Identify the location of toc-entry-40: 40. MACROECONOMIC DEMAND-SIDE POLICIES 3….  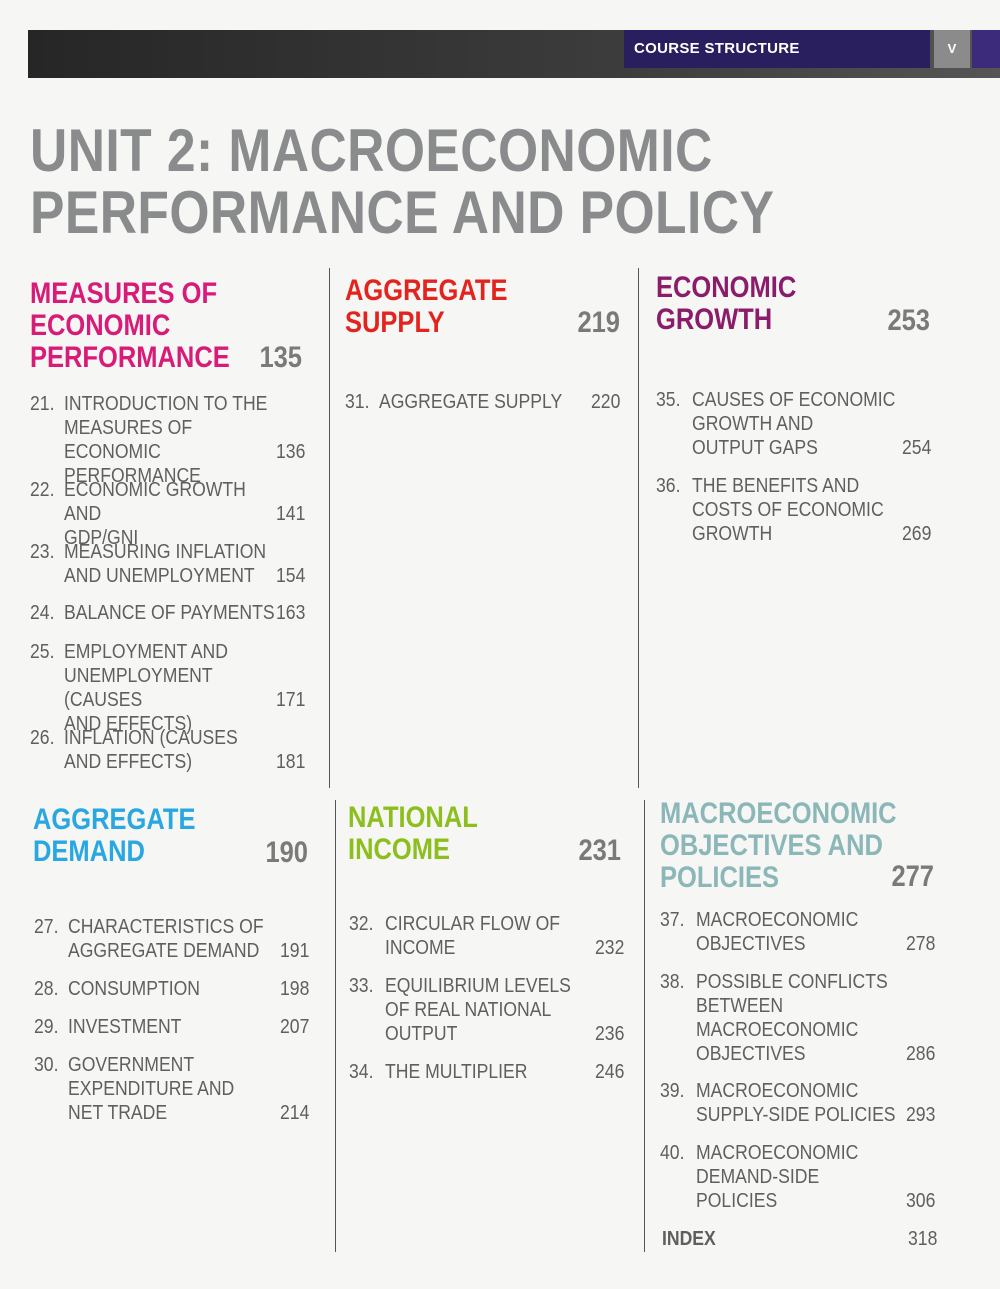
(797, 1177).